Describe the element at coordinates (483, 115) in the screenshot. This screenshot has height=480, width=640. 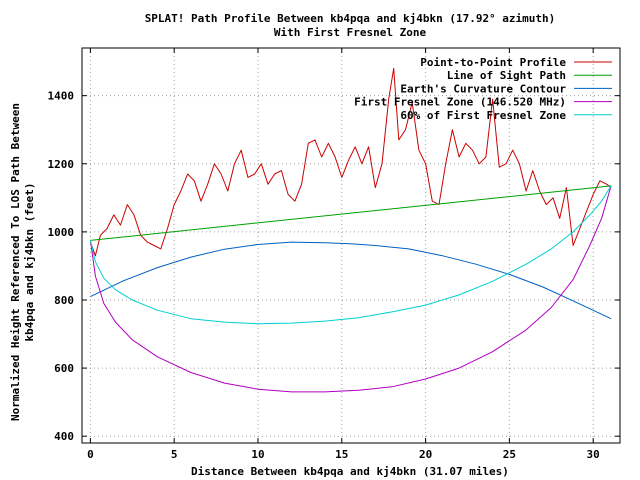
I see `legend-label: 60% of First Fresnel Zone` at that location.